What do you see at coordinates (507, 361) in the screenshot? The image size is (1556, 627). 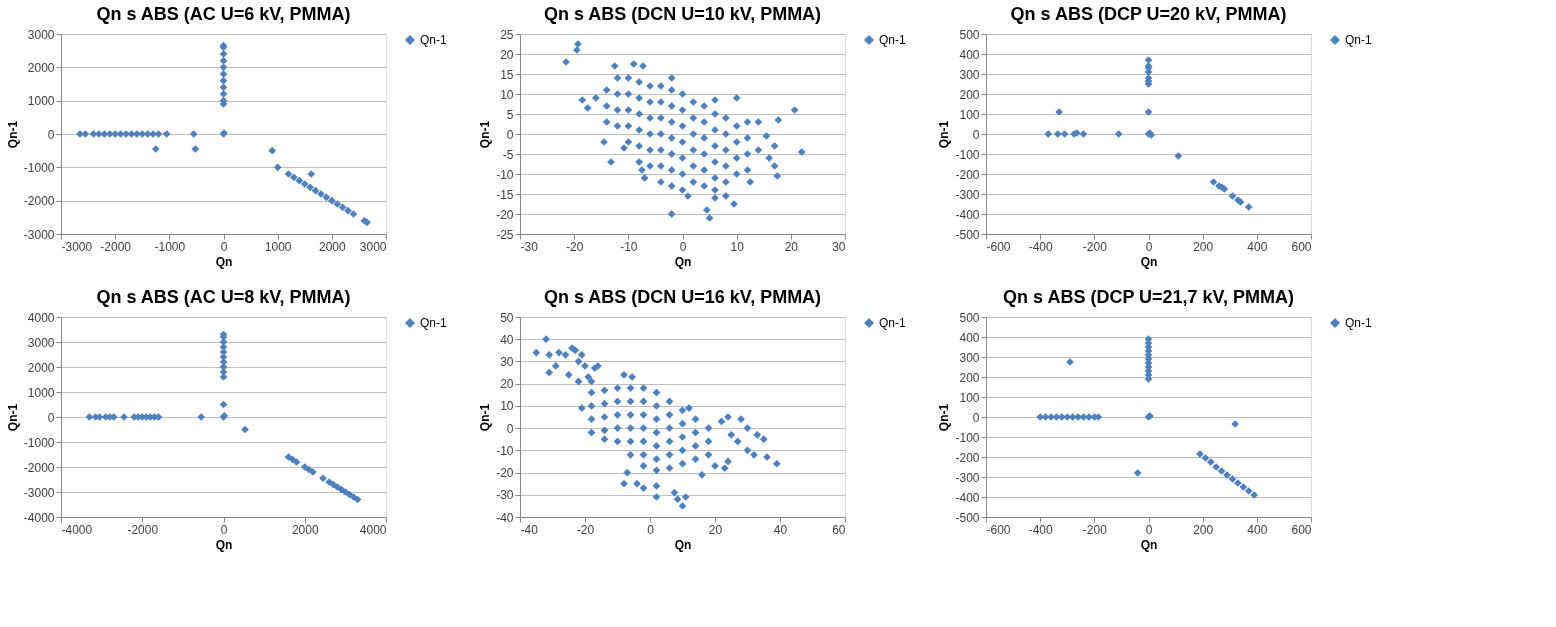 I see `y-tick-label: 30` at bounding box center [507, 361].